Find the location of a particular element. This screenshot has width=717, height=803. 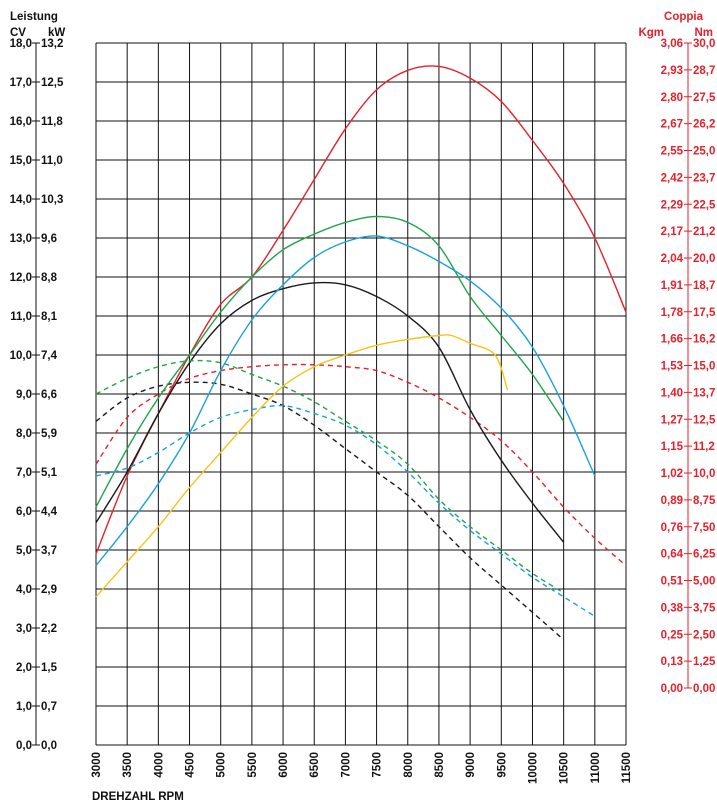

left-axis-tick-label-cv: 8,0 is located at coordinates (24, 434).